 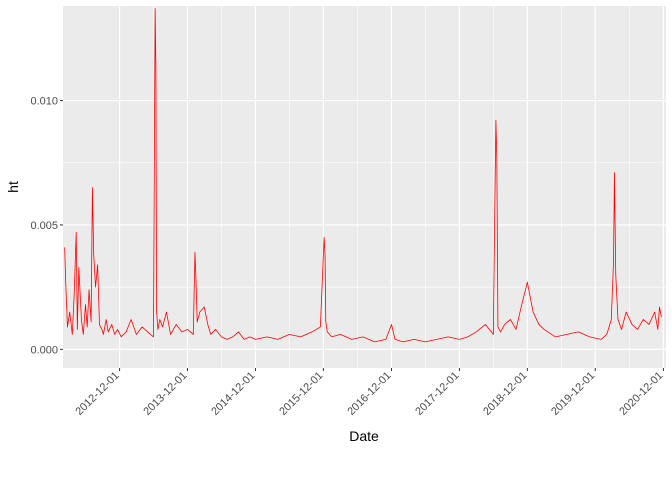 What do you see at coordinates (505, 394) in the screenshot?
I see `x-tick-label: 2018-12-01` at bounding box center [505, 394].